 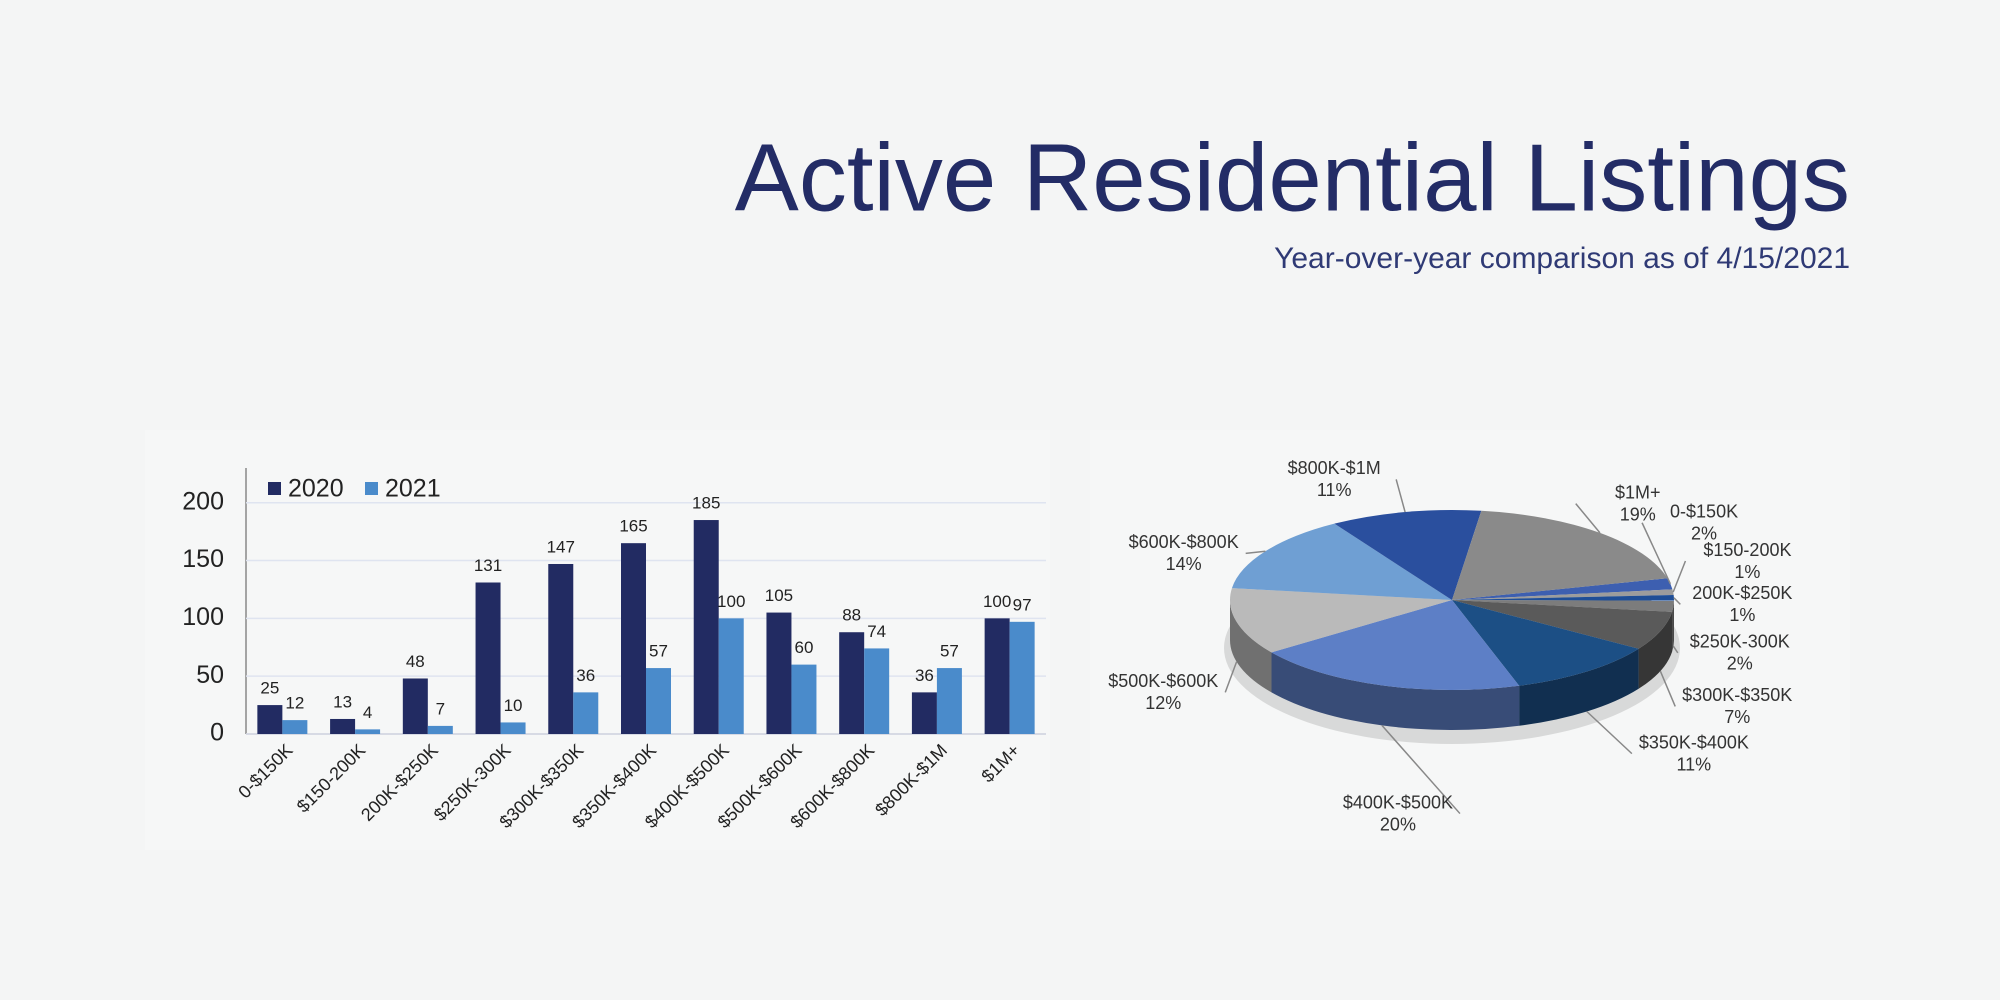 I want to click on data-label: 10, so click(x=513, y=705).